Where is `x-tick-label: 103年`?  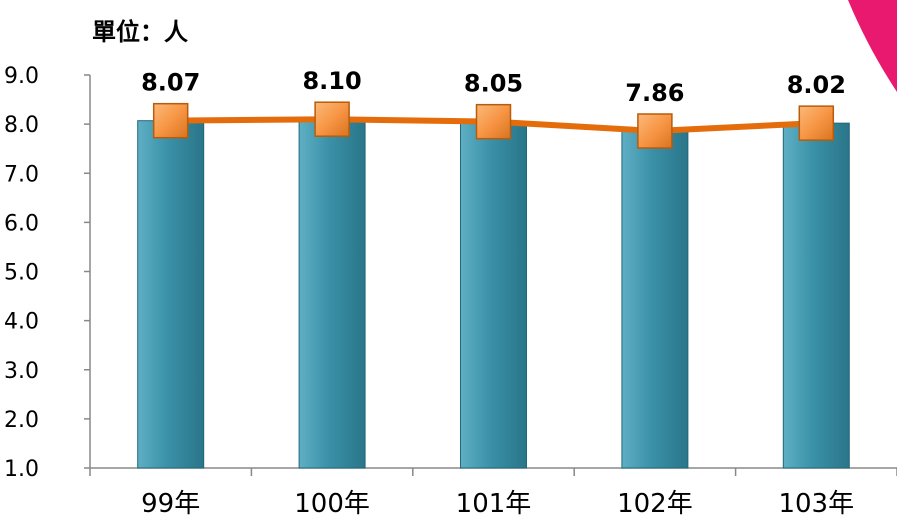 x-tick-label: 103年 is located at coordinates (816, 504).